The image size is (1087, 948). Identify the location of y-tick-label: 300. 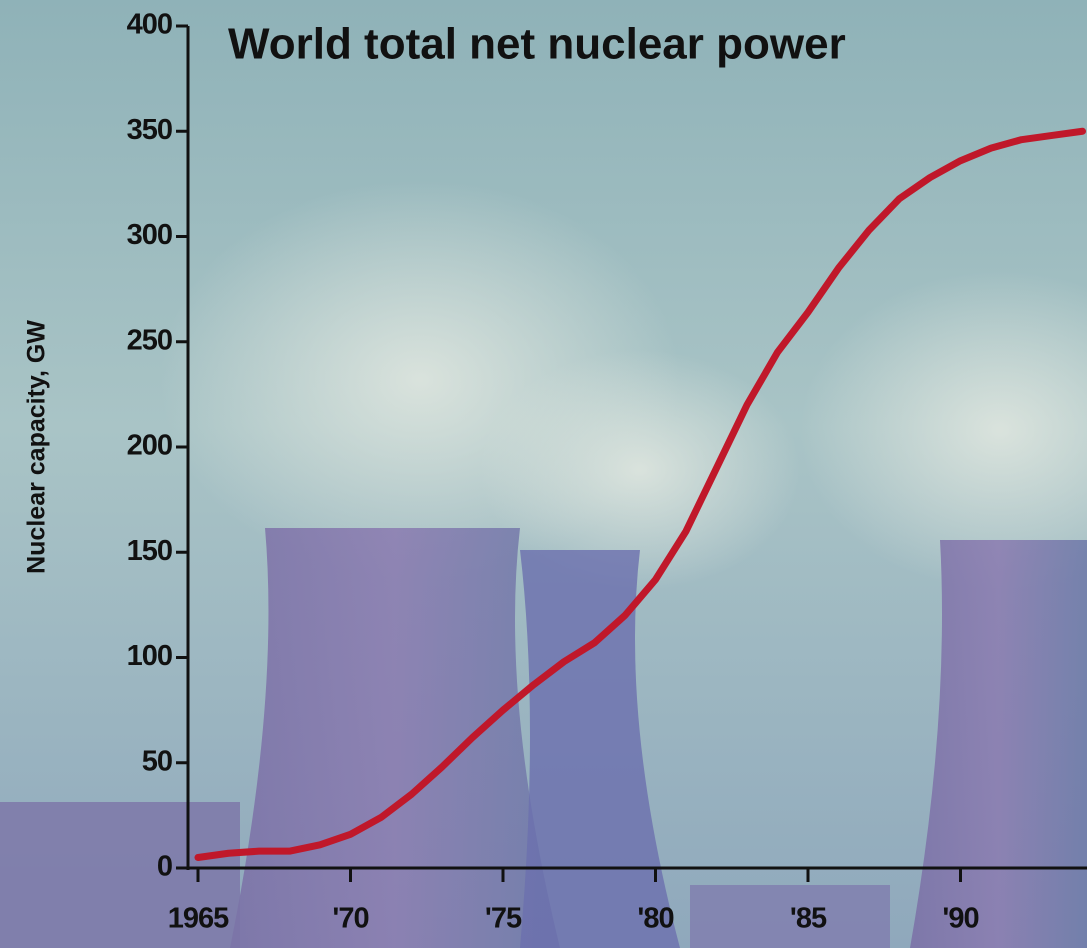
(149, 235).